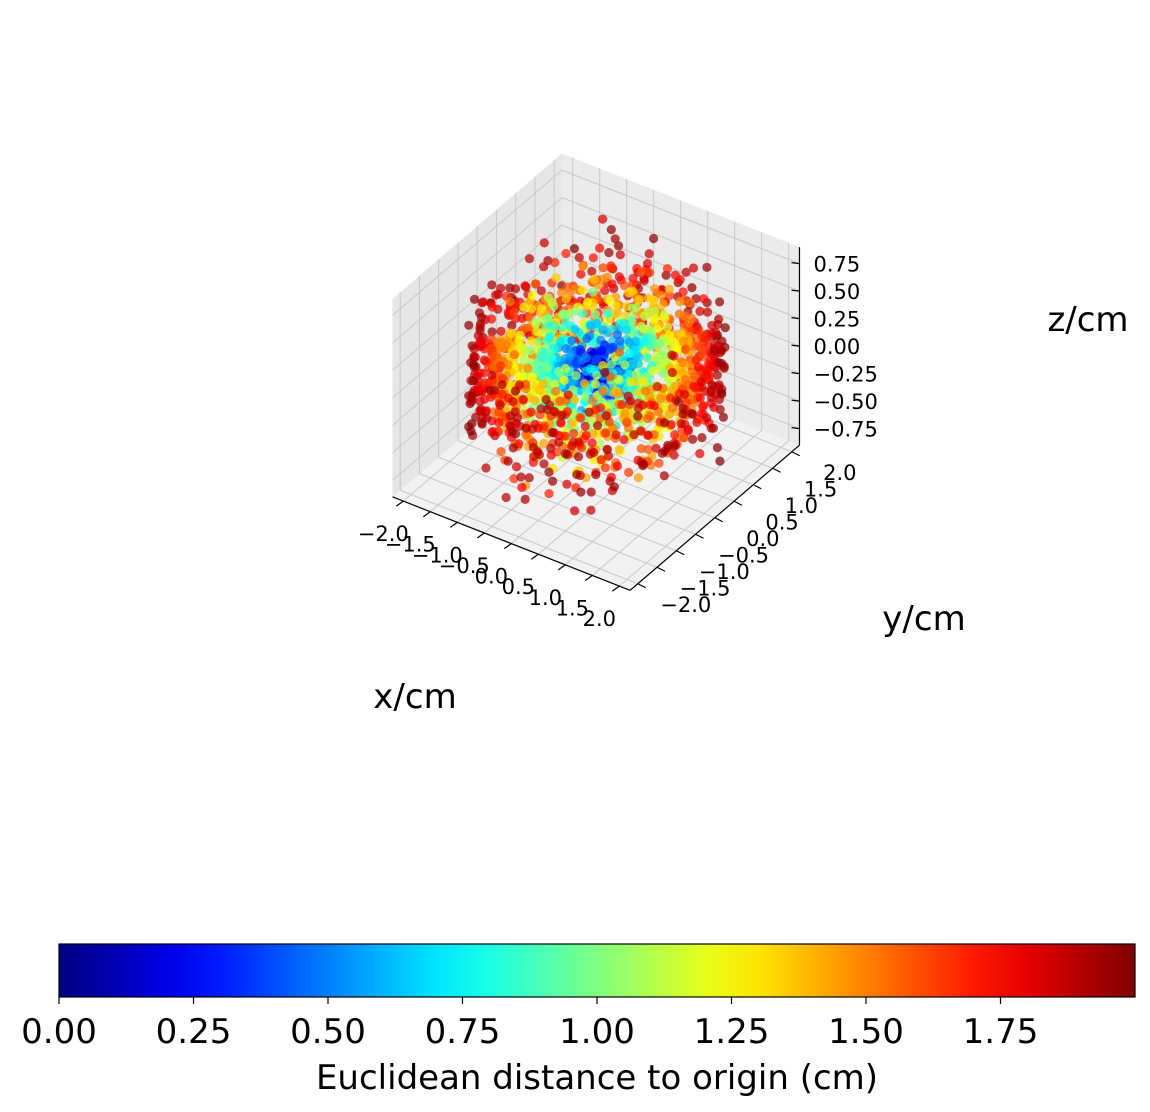 This screenshot has height=1112, width=1150. Describe the element at coordinates (743, 555) in the screenshot. I see `y-tick-label: −0.5` at that location.